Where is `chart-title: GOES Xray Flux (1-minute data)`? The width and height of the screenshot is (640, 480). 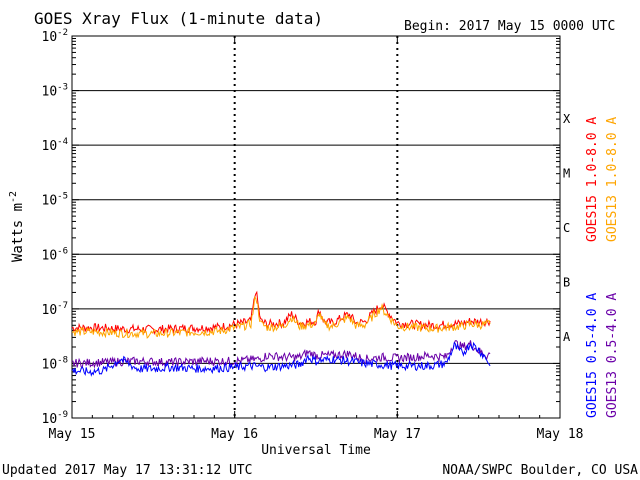
chart-title: GOES Xray Flux (1-minute data) is located at coordinates (178, 18).